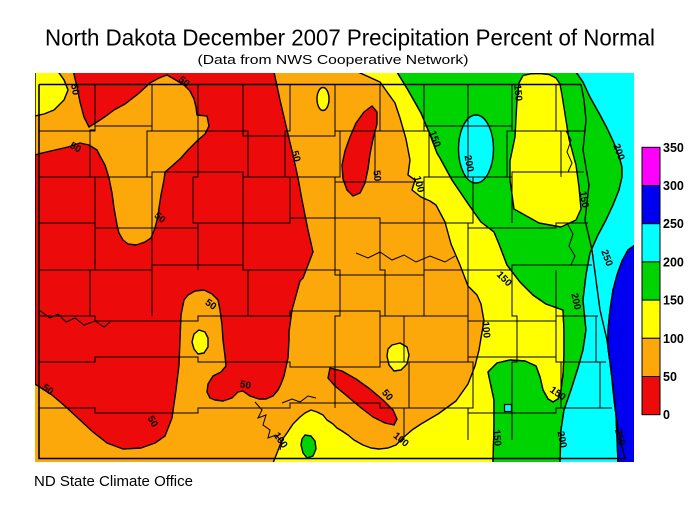 This screenshot has width=700, height=530. What do you see at coordinates (666, 415) in the screenshot?
I see `svg-text: 0` at bounding box center [666, 415].